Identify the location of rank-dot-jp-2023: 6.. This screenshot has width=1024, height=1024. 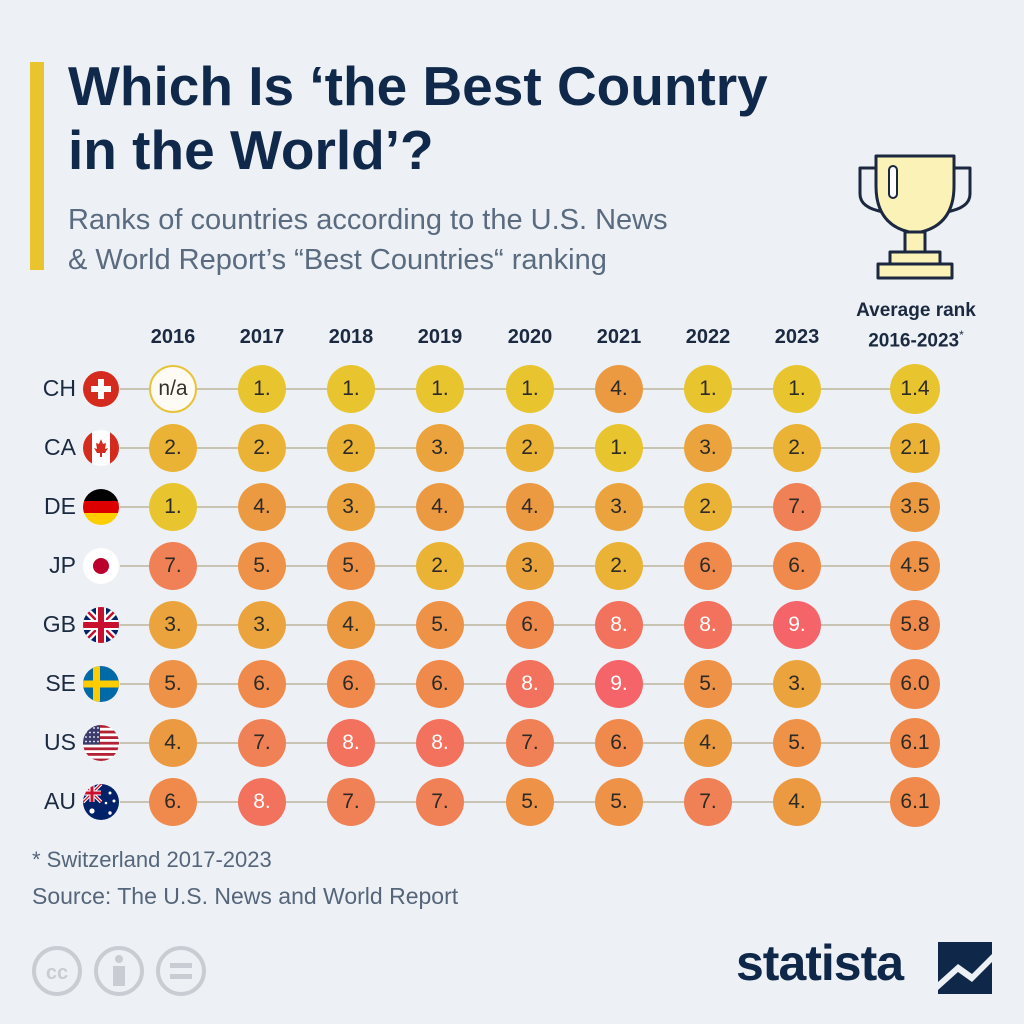
(797, 566).